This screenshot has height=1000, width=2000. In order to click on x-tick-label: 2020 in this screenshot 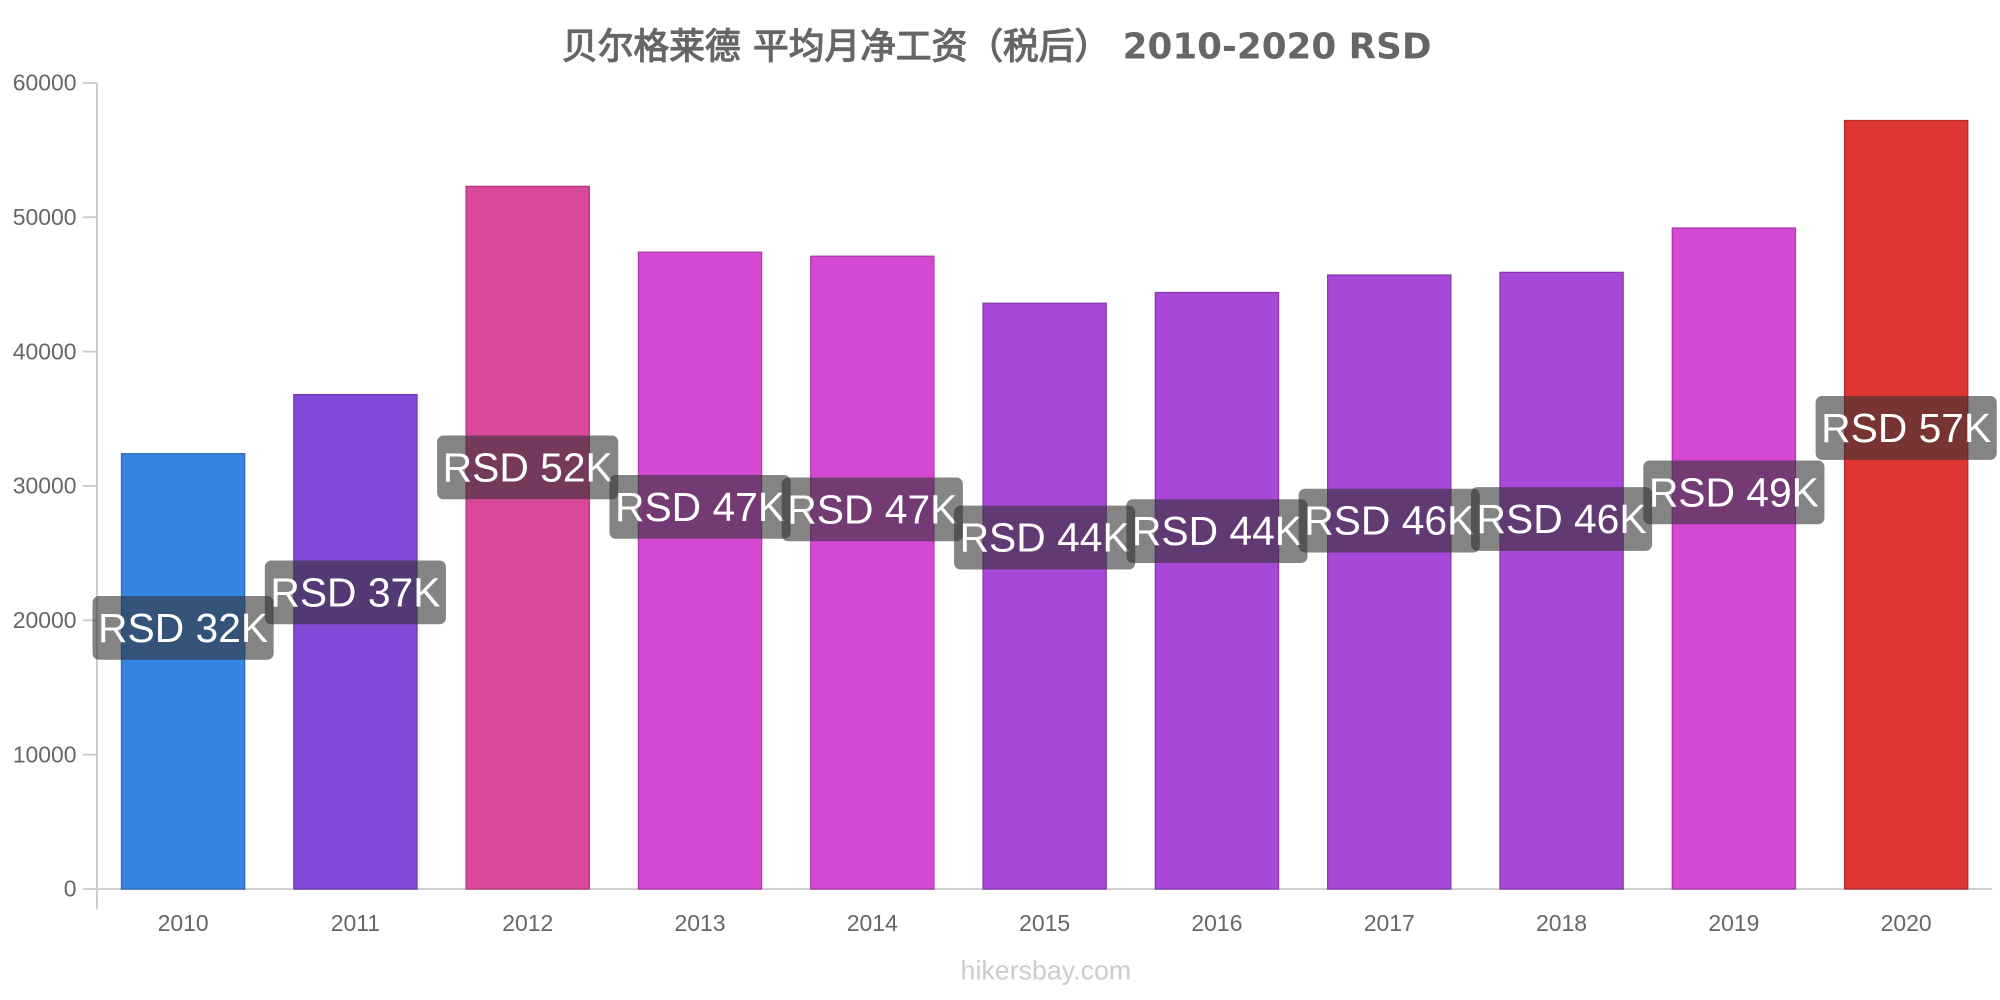, I will do `click(1906, 923)`.